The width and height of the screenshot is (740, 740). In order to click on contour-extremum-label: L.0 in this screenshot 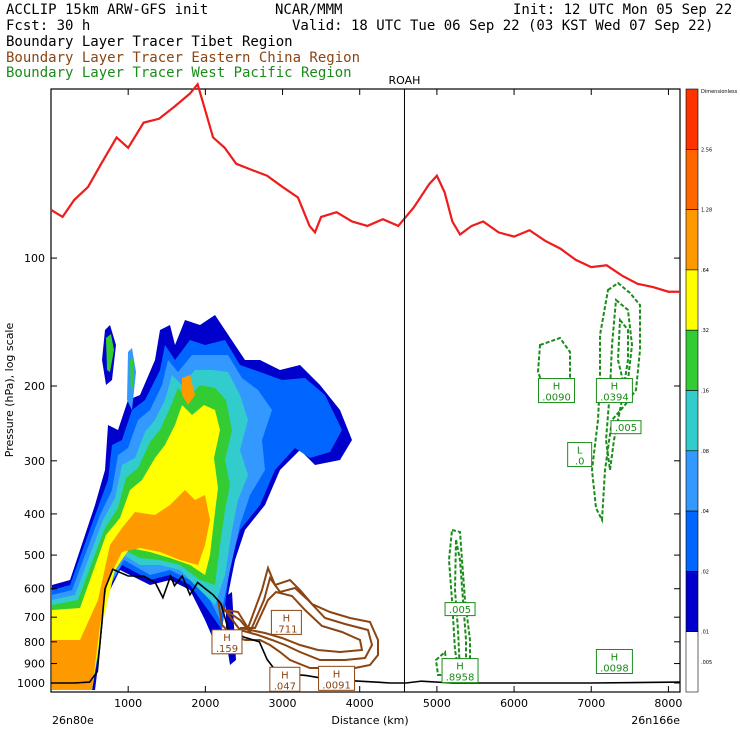, I will do `click(580, 455)`.